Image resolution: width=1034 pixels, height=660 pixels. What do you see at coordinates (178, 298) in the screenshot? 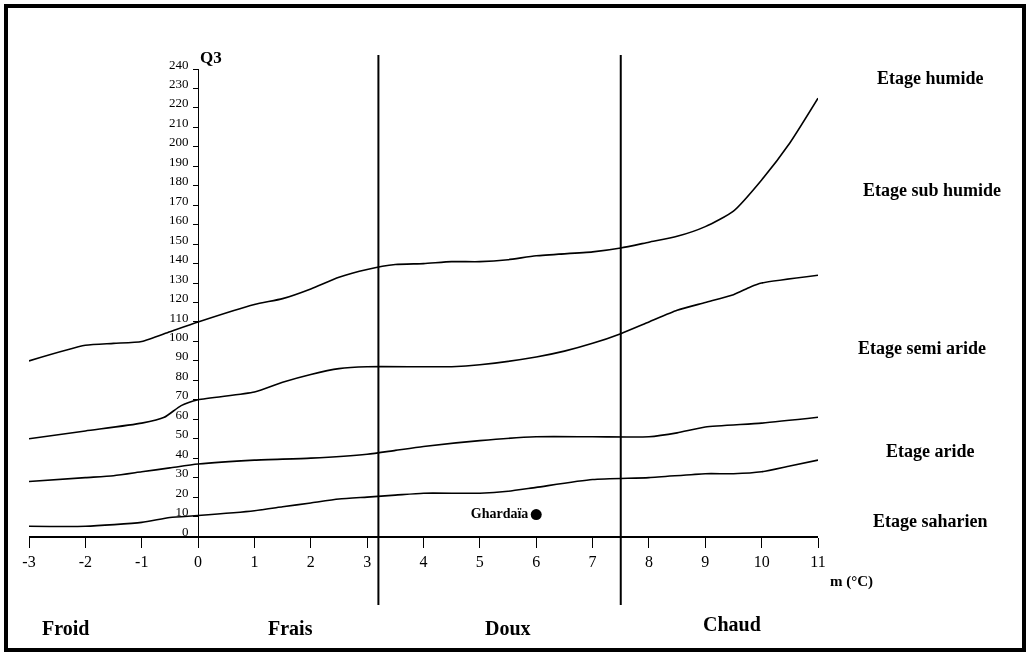
I see `y-tick-label: 120` at bounding box center [178, 298].